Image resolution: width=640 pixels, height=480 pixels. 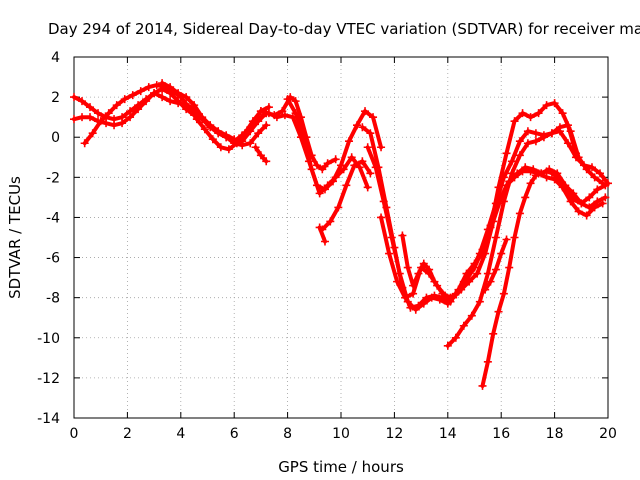 What do you see at coordinates (501, 434) in the screenshot?
I see `x-tick-label: 16` at bounding box center [501, 434].